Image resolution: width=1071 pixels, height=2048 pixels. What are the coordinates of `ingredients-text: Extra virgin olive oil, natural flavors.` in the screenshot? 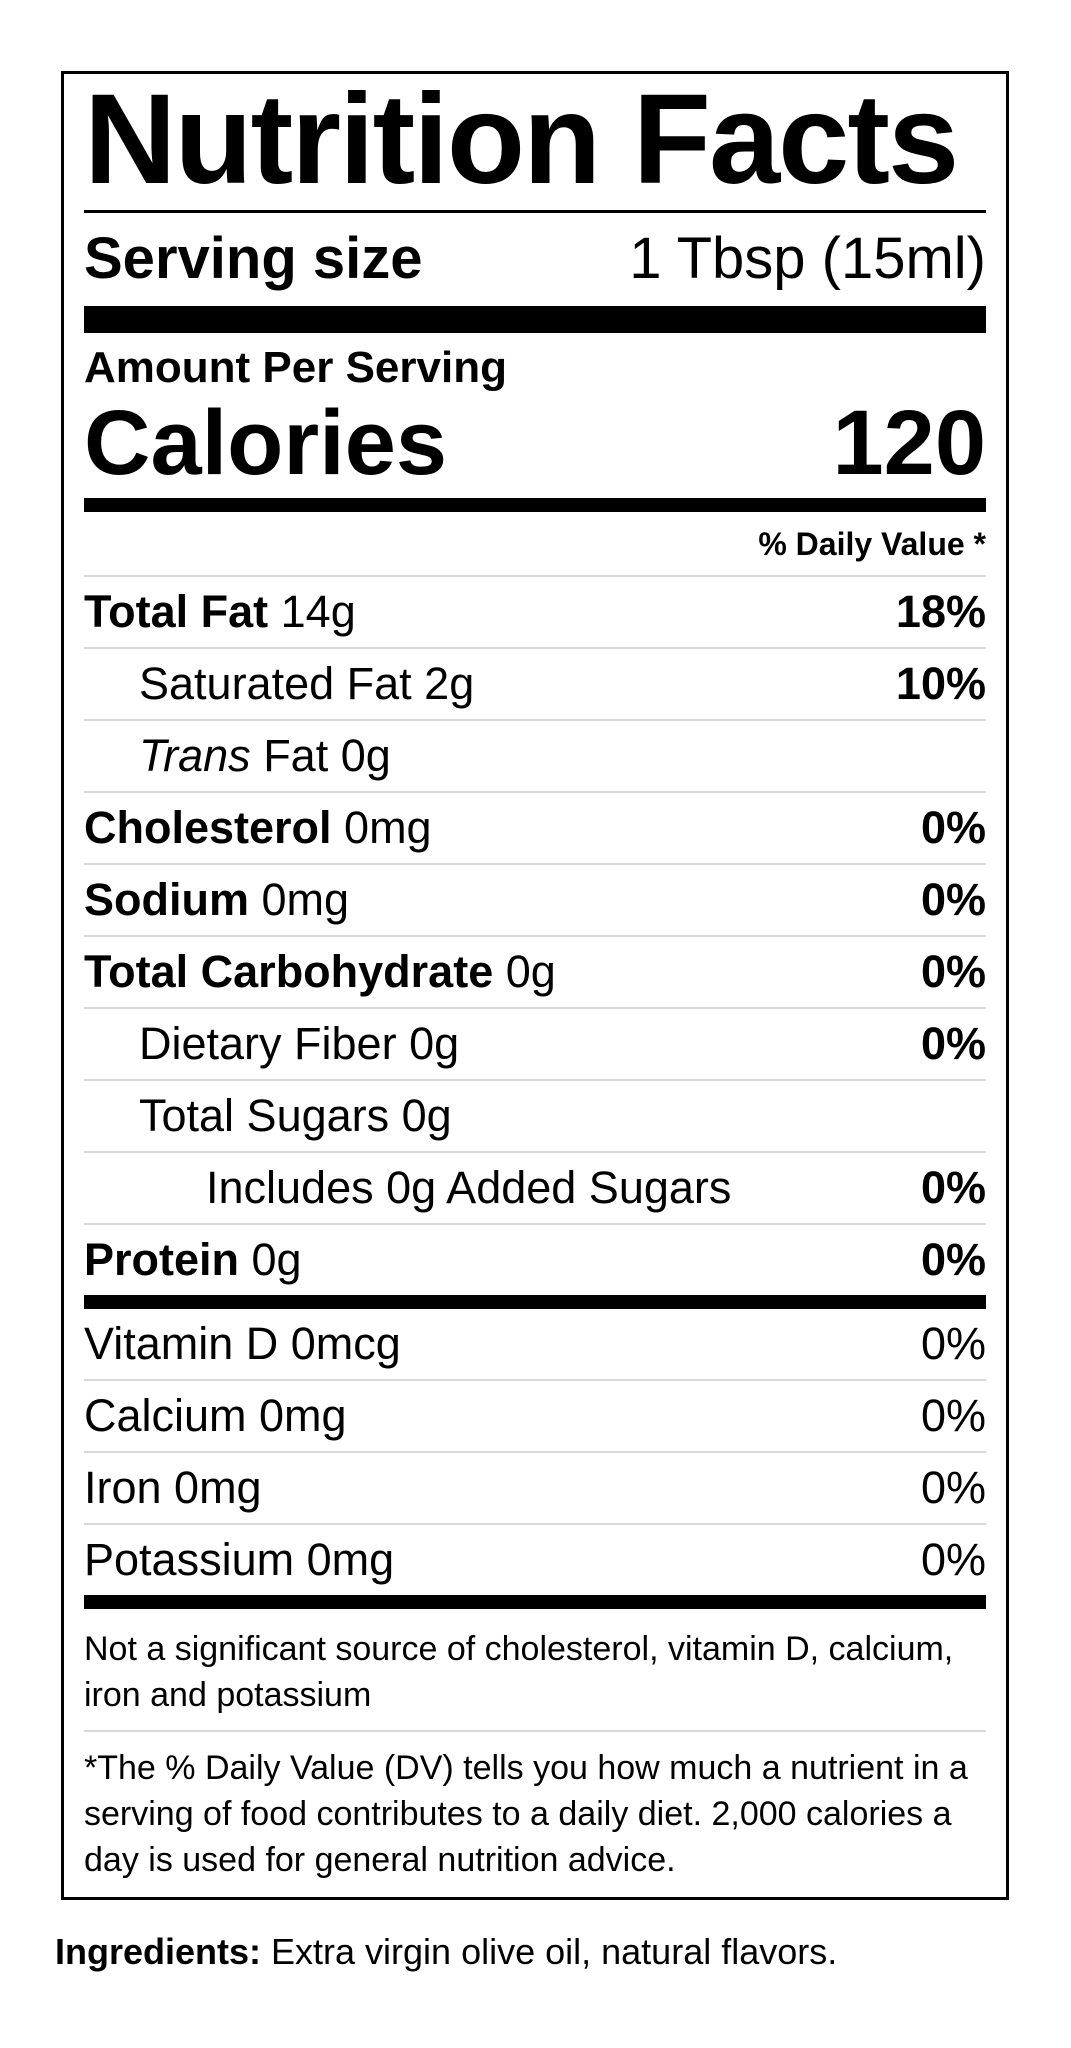 It's located at (549, 1951).